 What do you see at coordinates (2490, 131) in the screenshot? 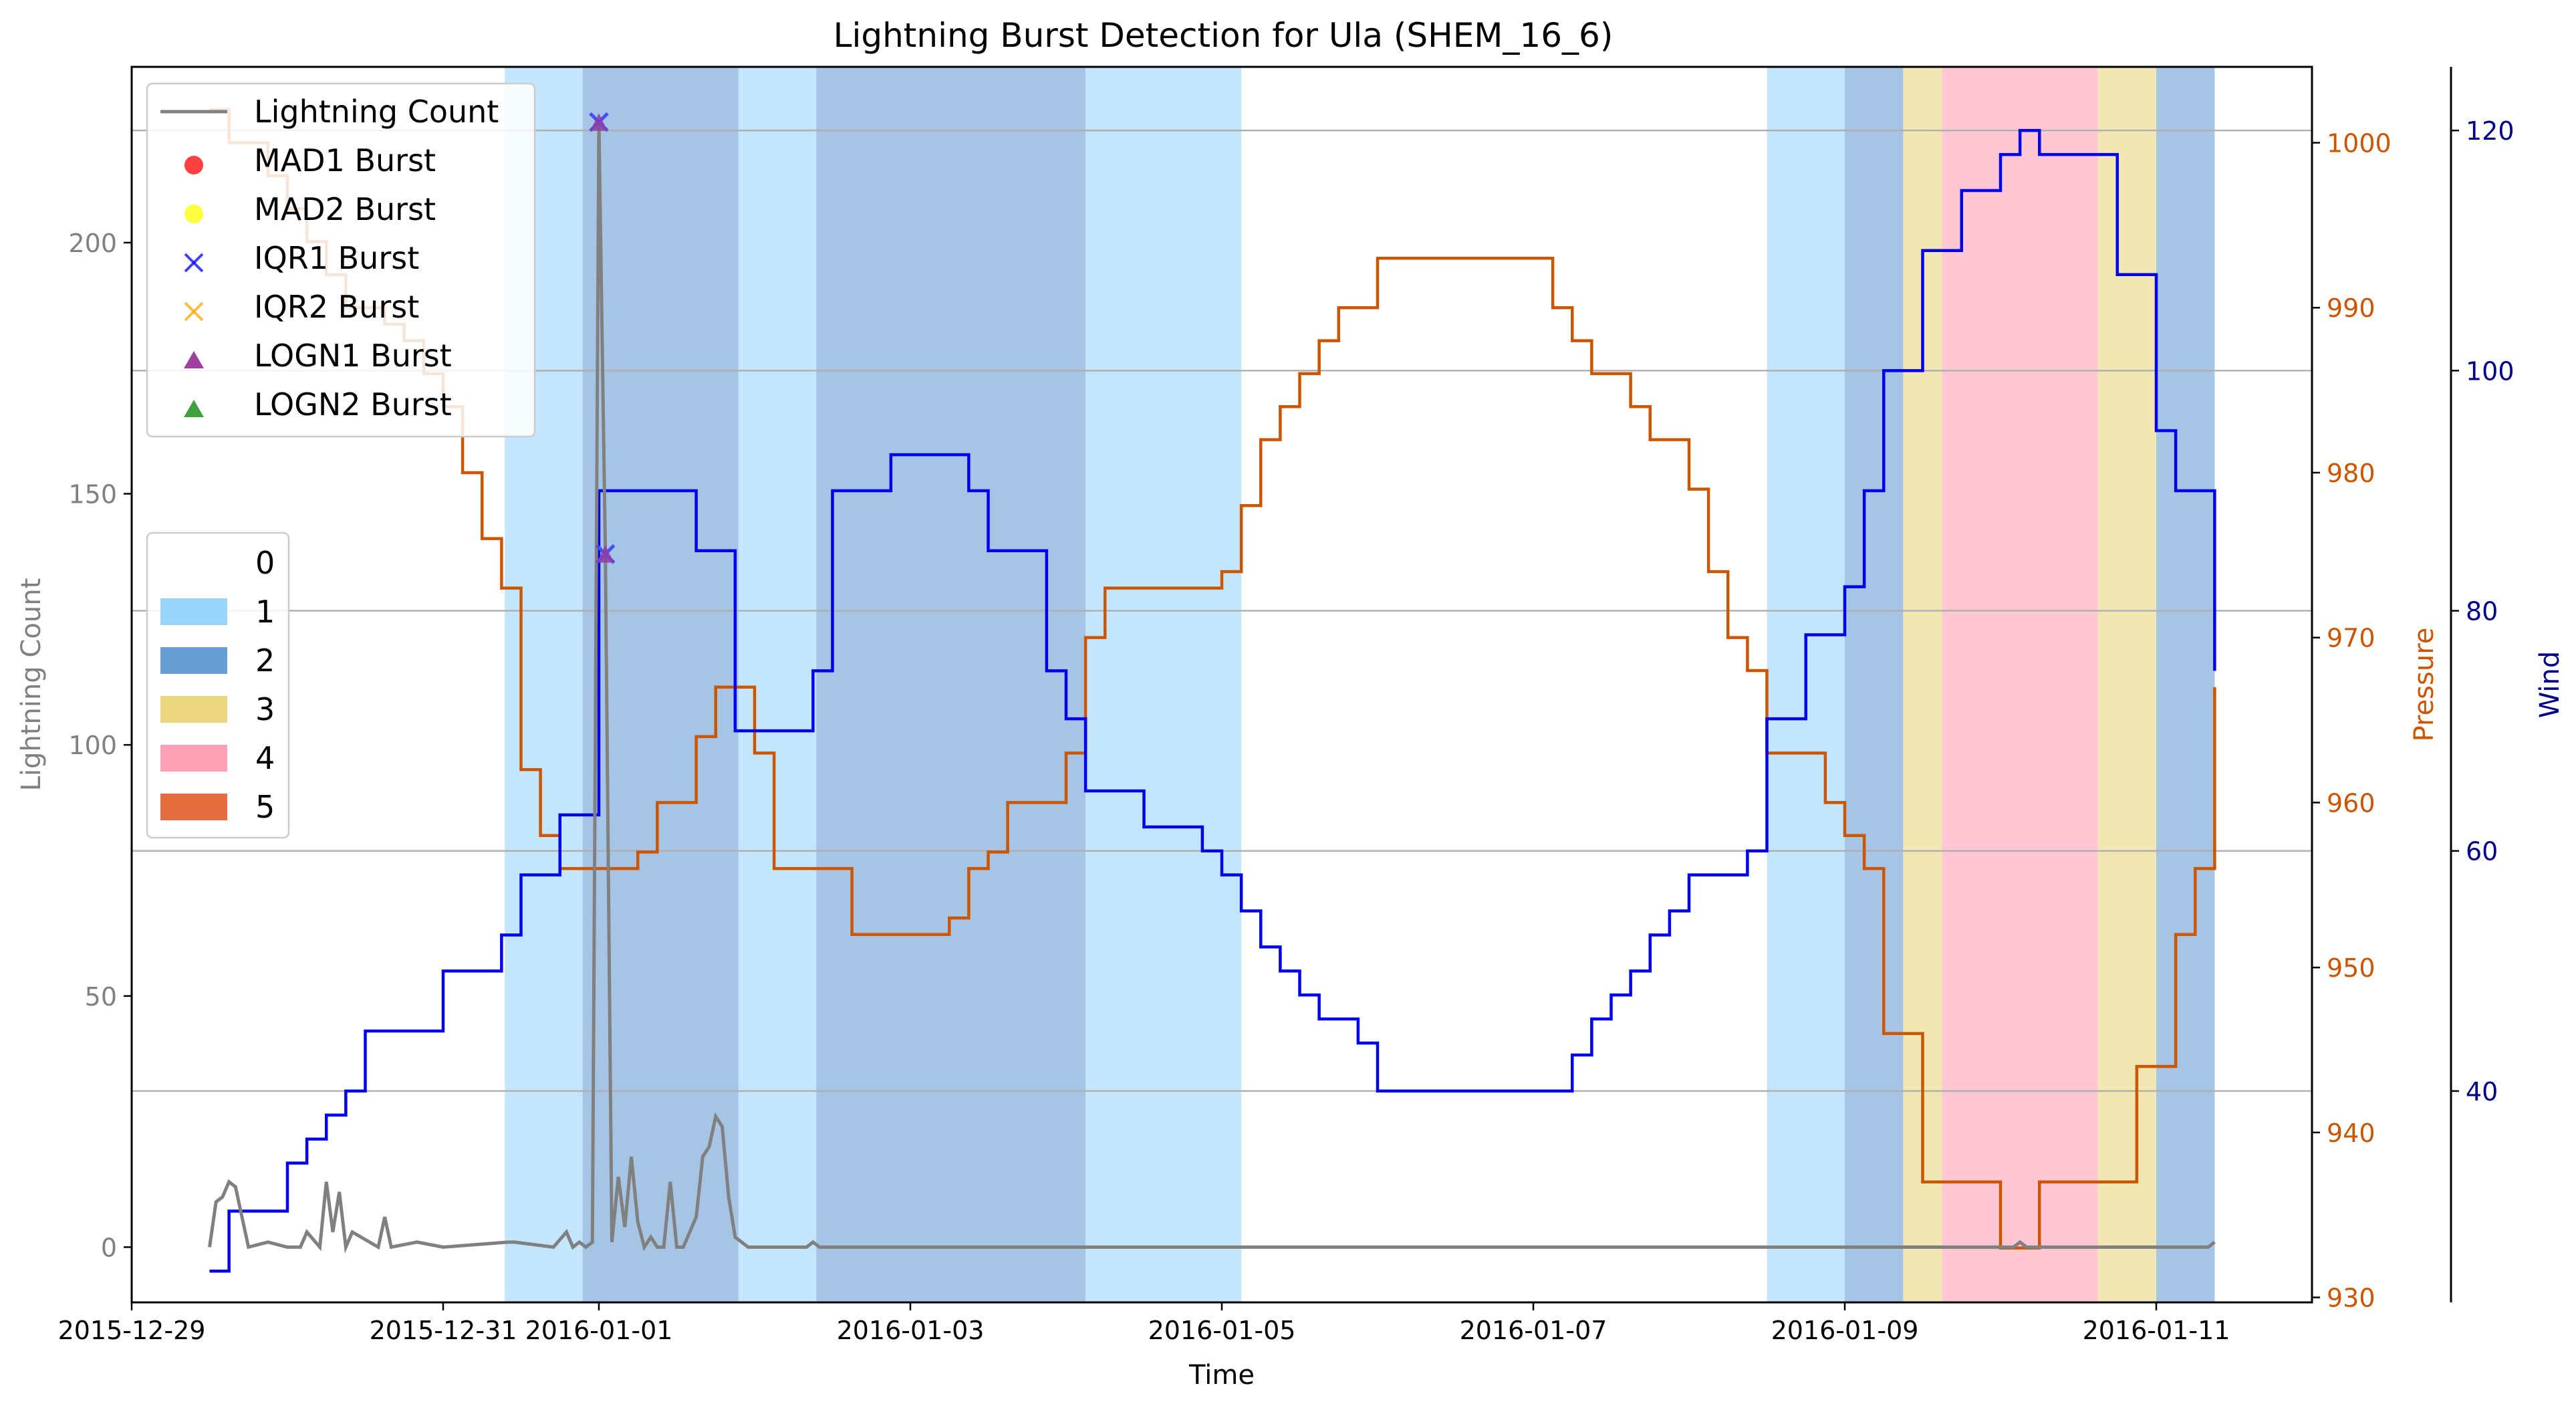
I see `y3-tick-label-4: 120` at bounding box center [2490, 131].